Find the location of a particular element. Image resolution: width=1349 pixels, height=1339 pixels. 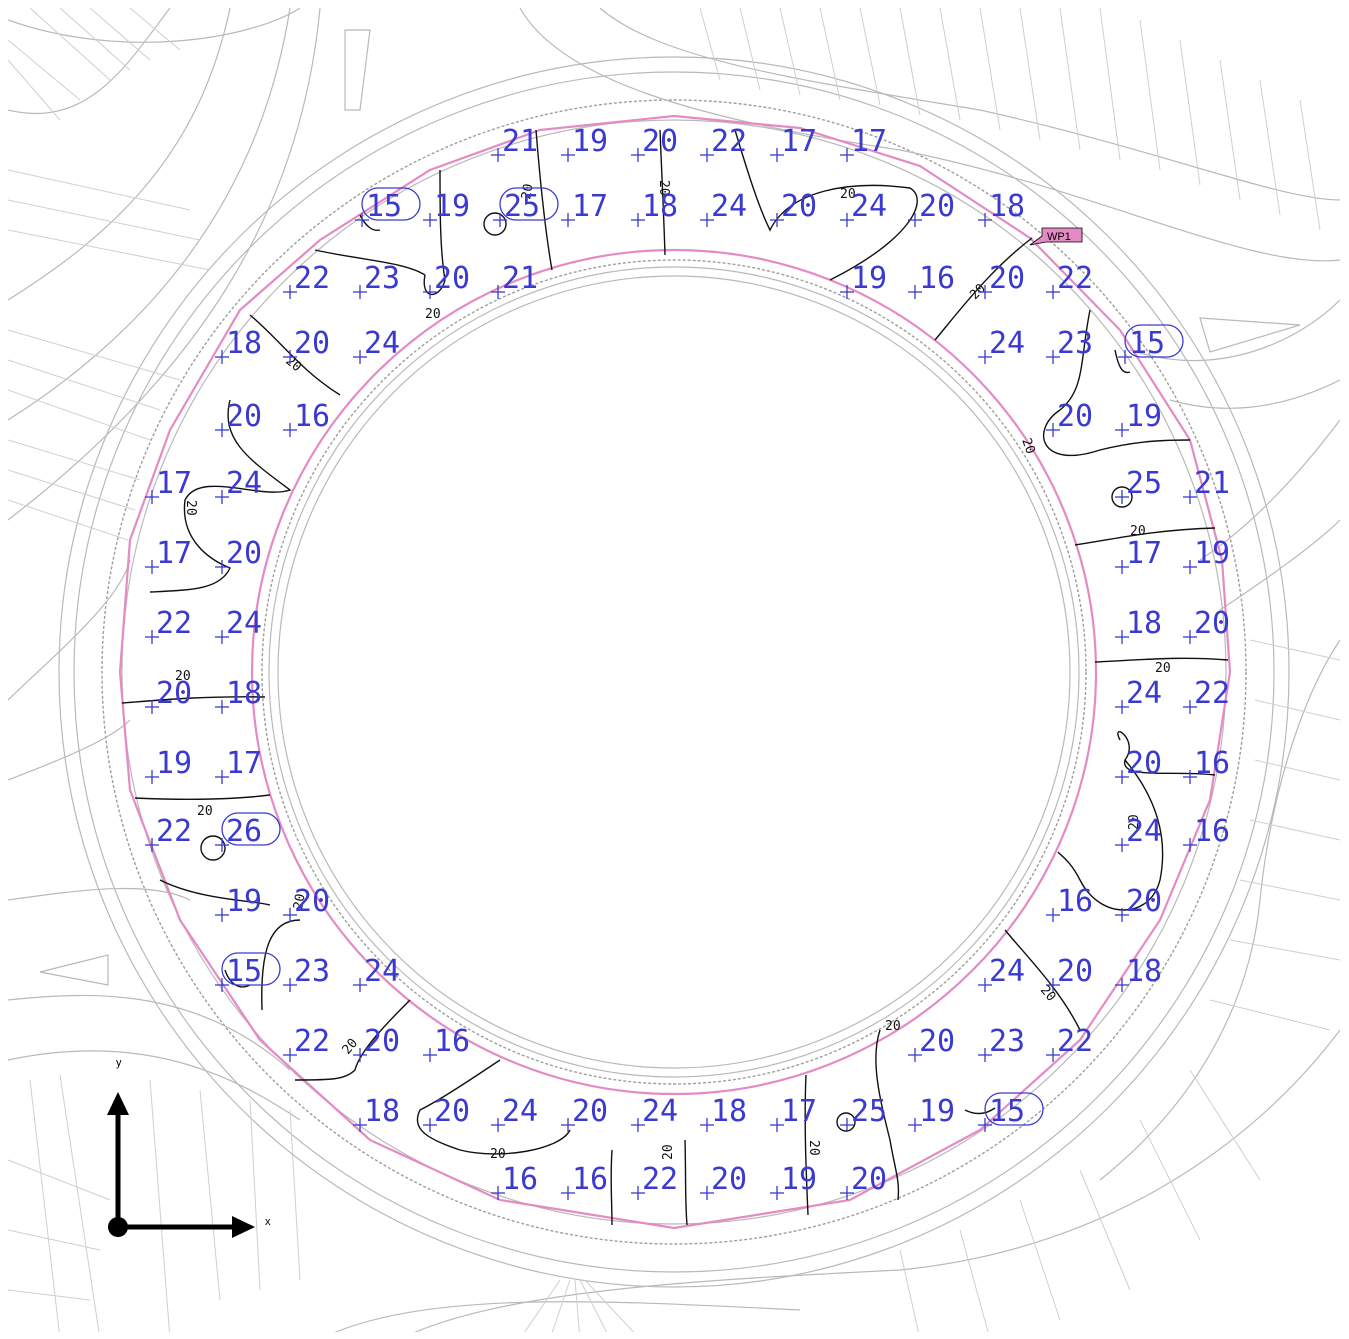

measurement-point: 21 is located at coordinates (514, 280).